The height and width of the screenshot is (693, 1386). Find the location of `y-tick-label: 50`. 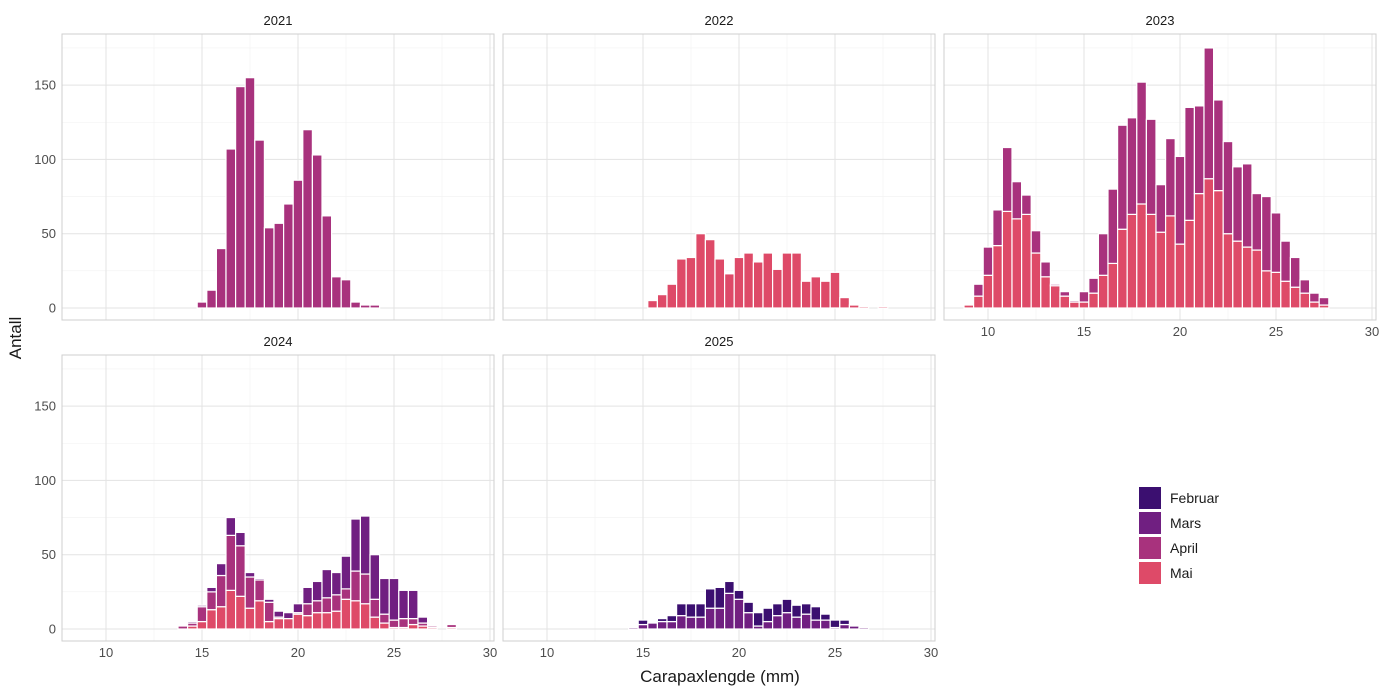

y-tick-label: 50 is located at coordinates (49, 233).